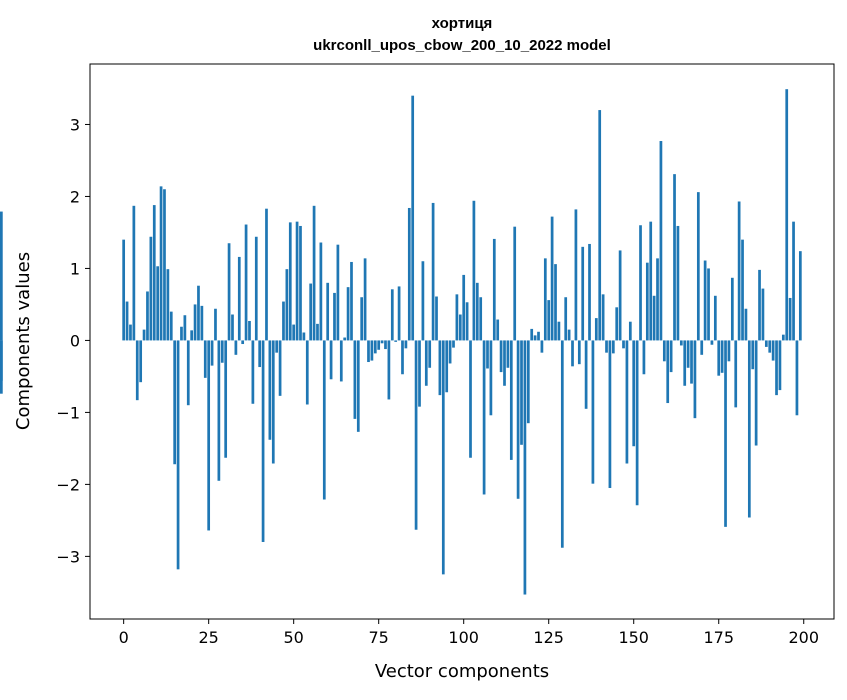 The image size is (847, 700). I want to click on y-axis-label: Components values, so click(23, 341).